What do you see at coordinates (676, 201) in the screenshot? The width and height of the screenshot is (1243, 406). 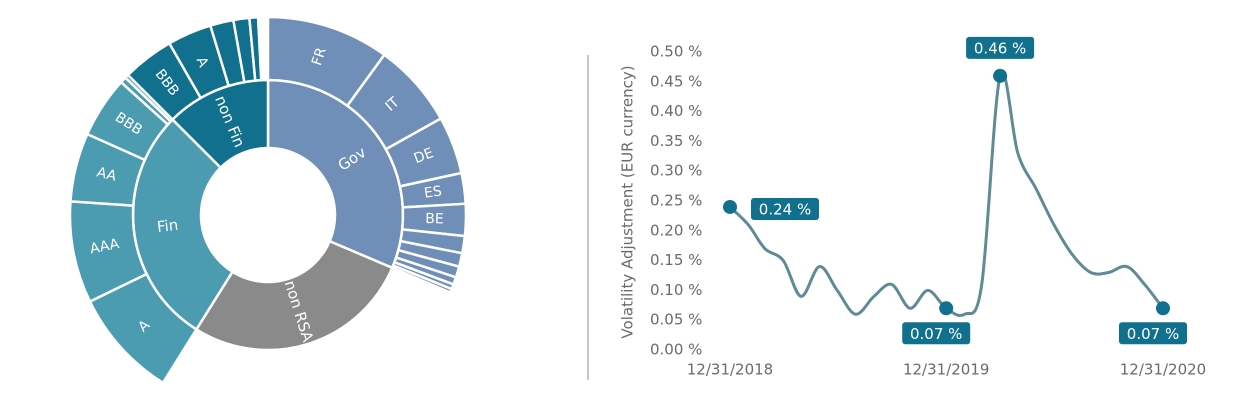 I see `y-tick-label: 0.25 %` at bounding box center [676, 201].